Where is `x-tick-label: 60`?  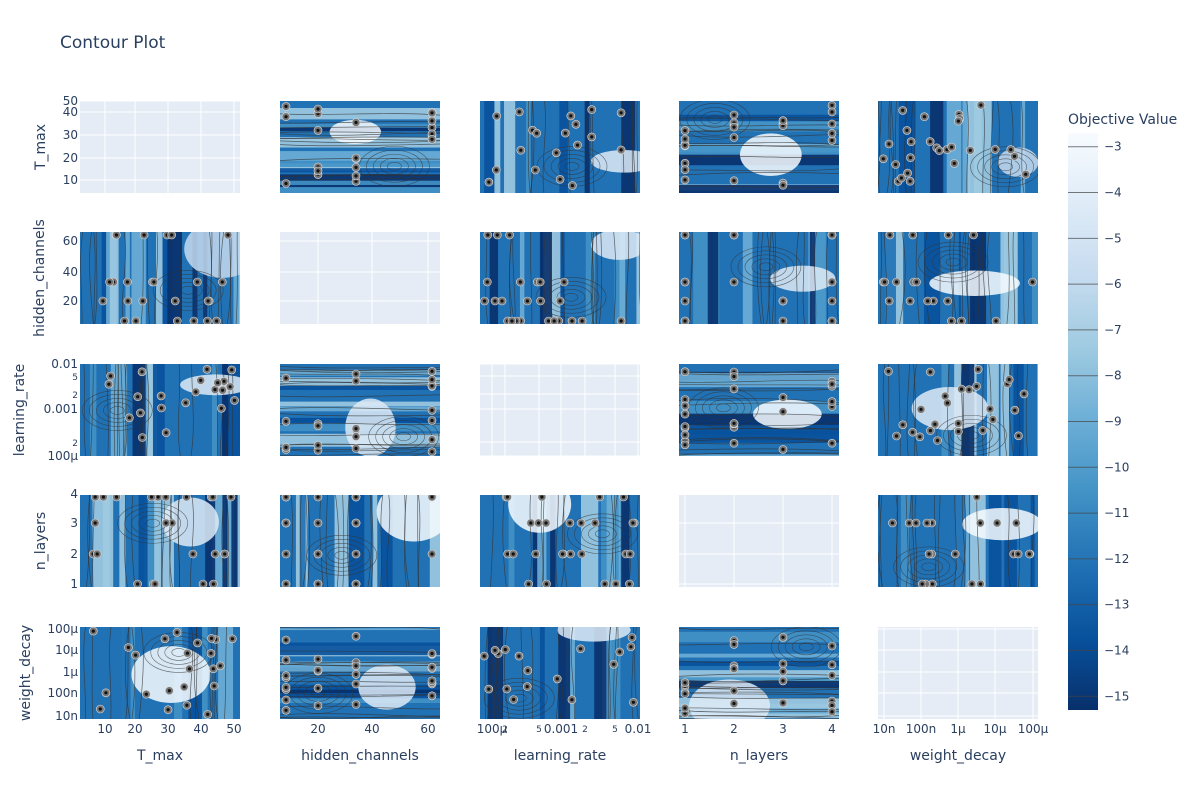
x-tick-label: 60 is located at coordinates (427, 729).